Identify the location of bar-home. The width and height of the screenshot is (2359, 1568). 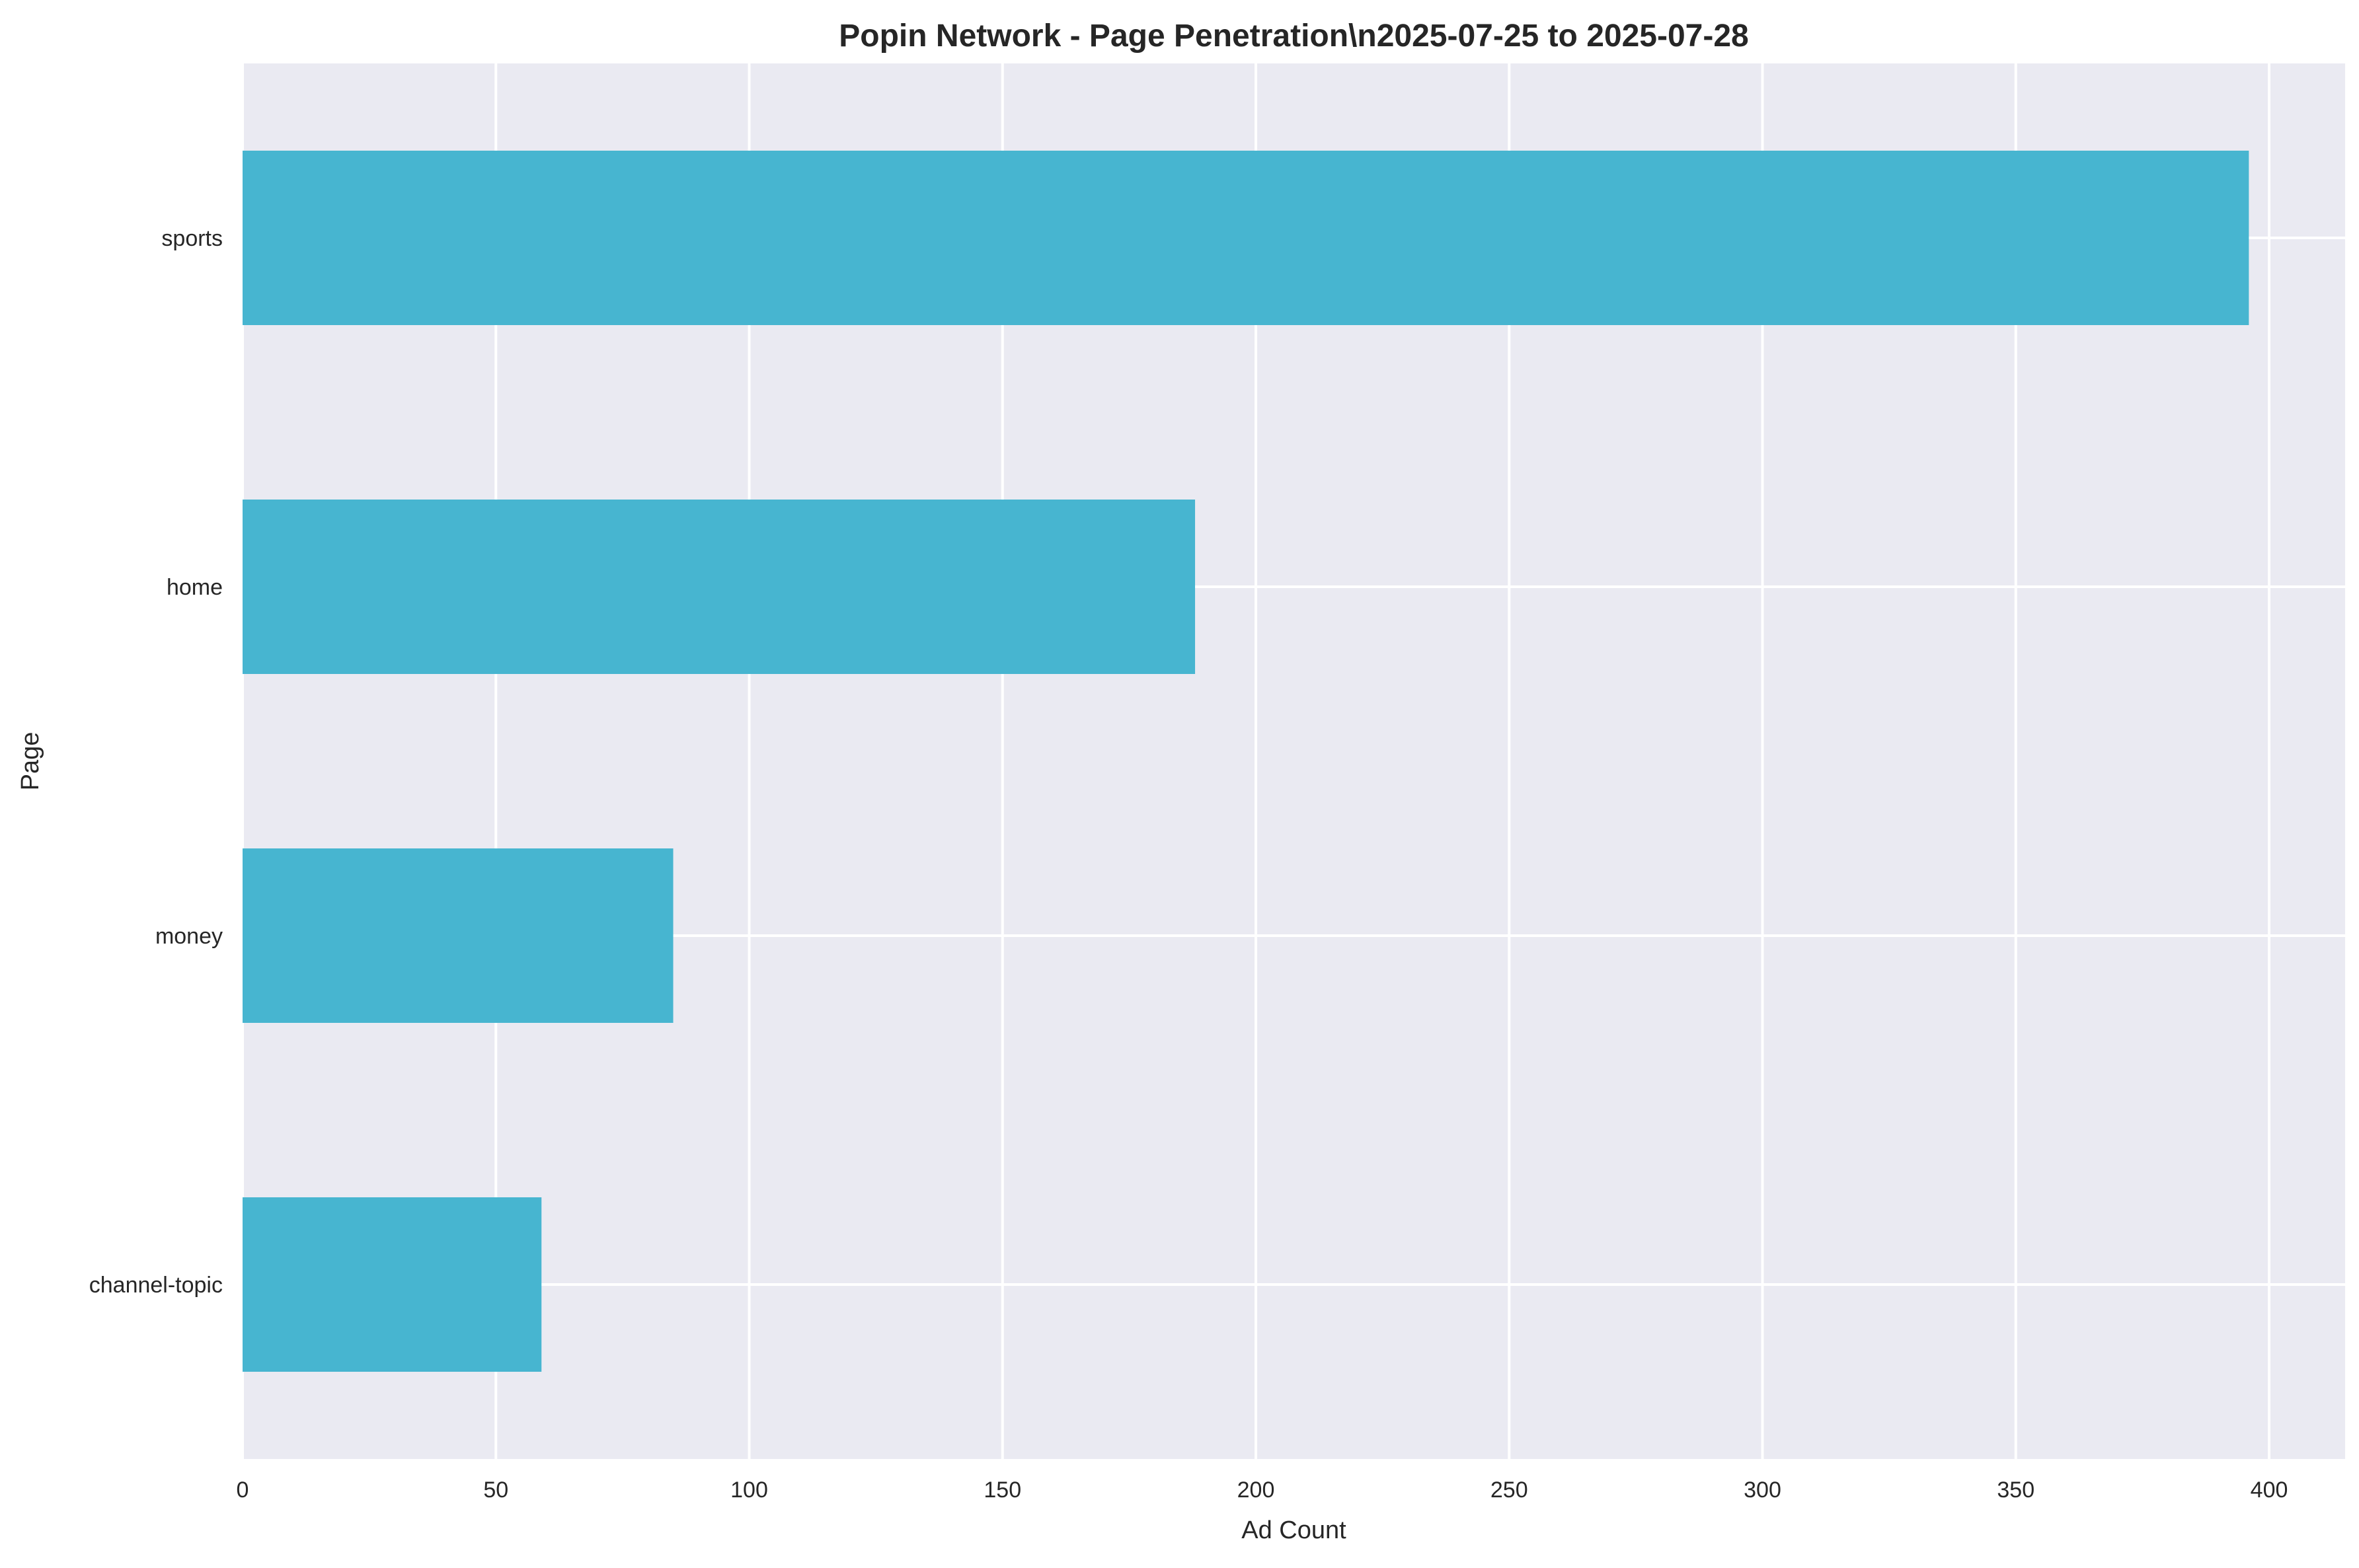
(719, 587).